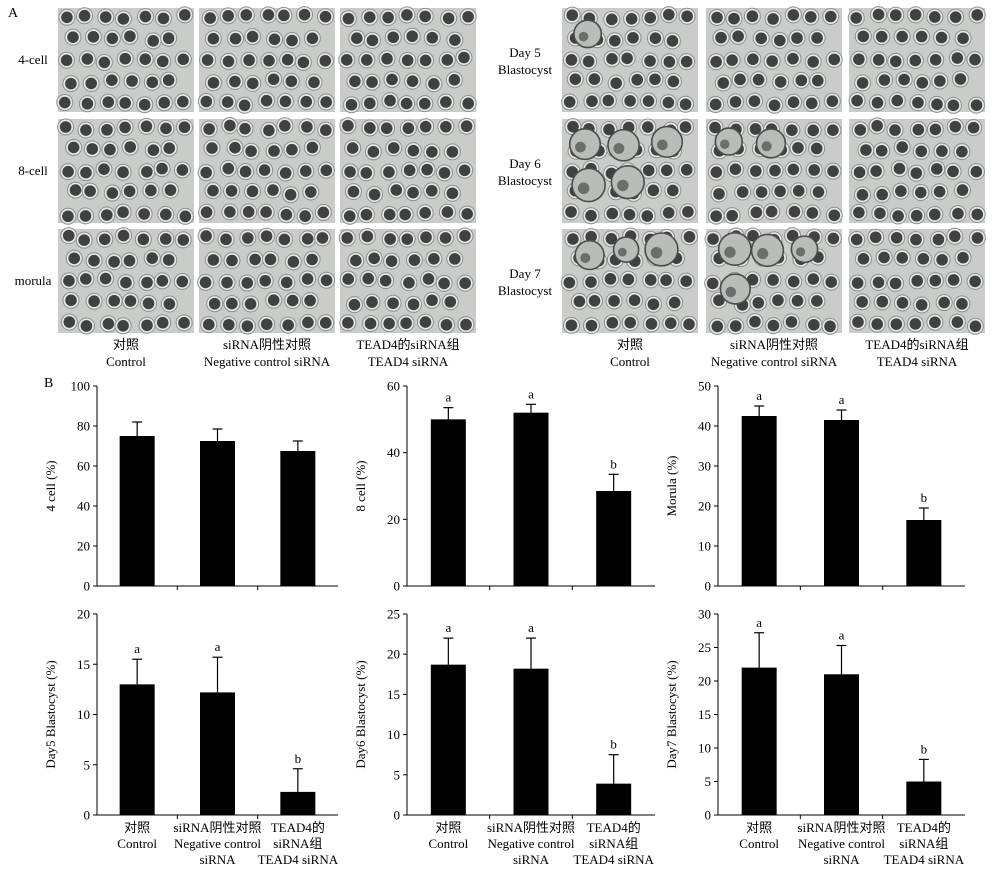  What do you see at coordinates (126, 344) in the screenshot?
I see `column-label-cn: 对照` at bounding box center [126, 344].